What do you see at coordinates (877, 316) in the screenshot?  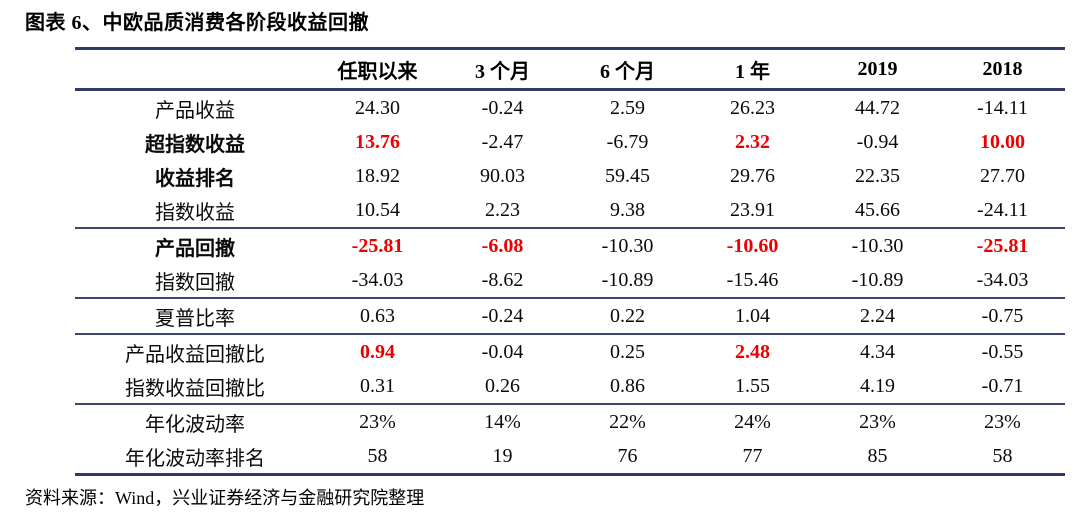 I see `table-cell: 2.24` at bounding box center [877, 316].